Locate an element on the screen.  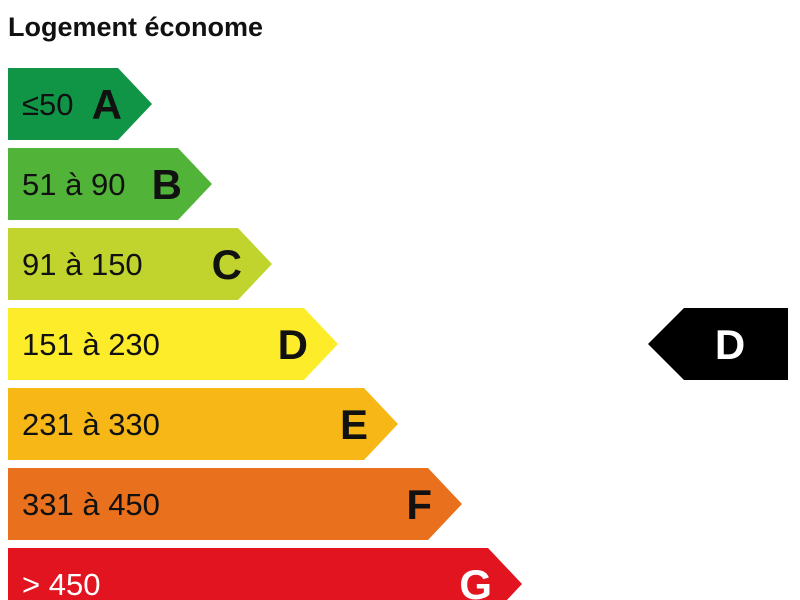
indicator-arrow is located at coordinates (718, 344).